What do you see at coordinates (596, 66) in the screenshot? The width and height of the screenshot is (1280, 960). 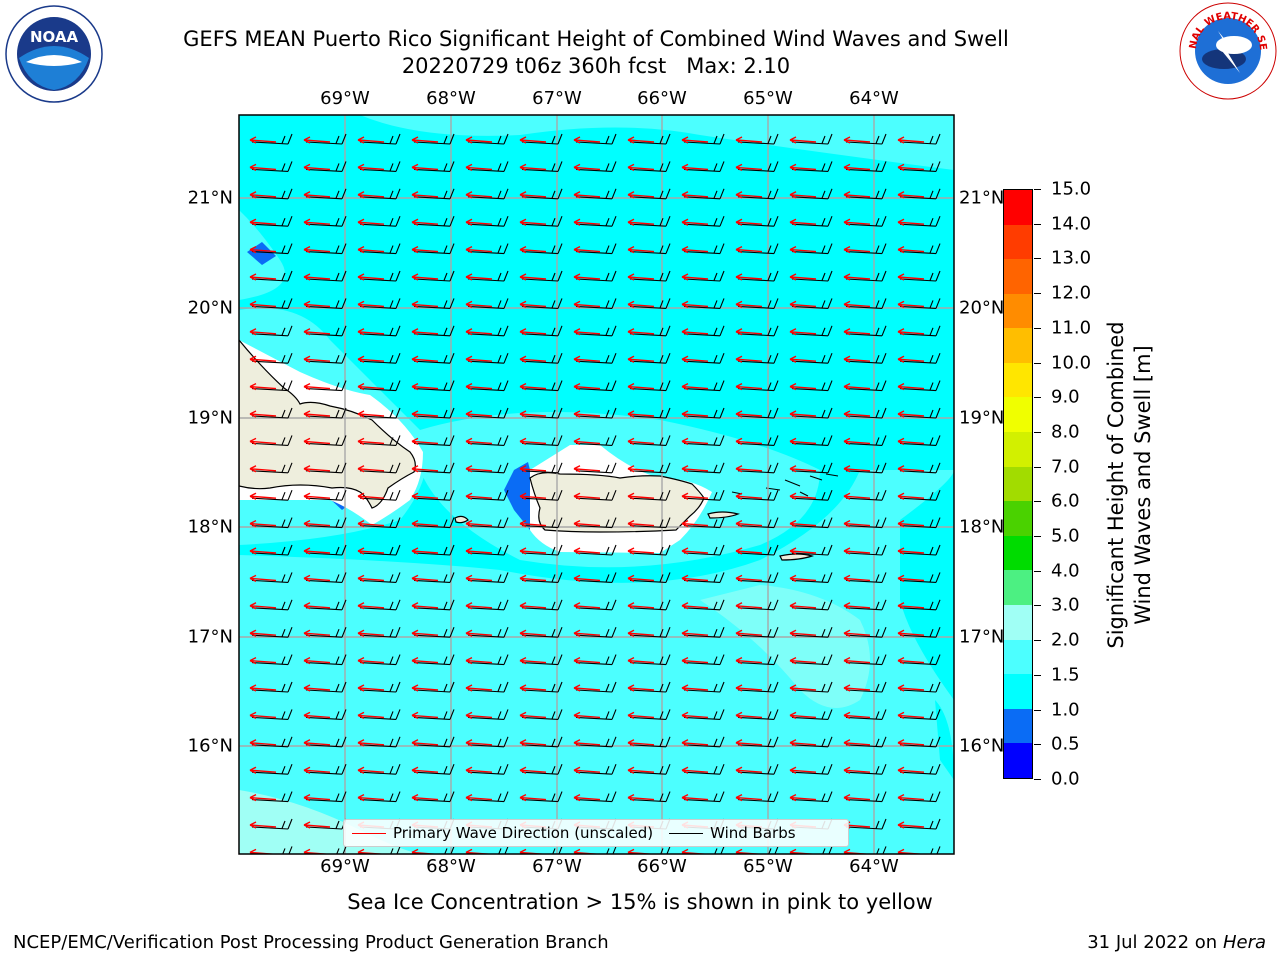 I see `title-line-2: 20220729 t06z 360h fcst Max: 2.10` at bounding box center [596, 66].